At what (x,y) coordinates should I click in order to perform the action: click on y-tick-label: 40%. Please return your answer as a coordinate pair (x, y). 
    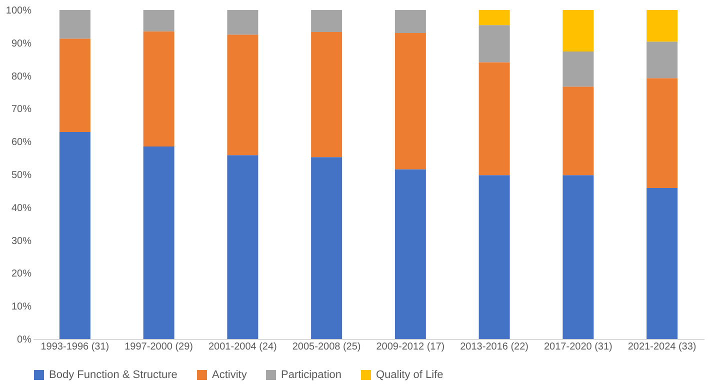
    Looking at the image, I should click on (21, 208).